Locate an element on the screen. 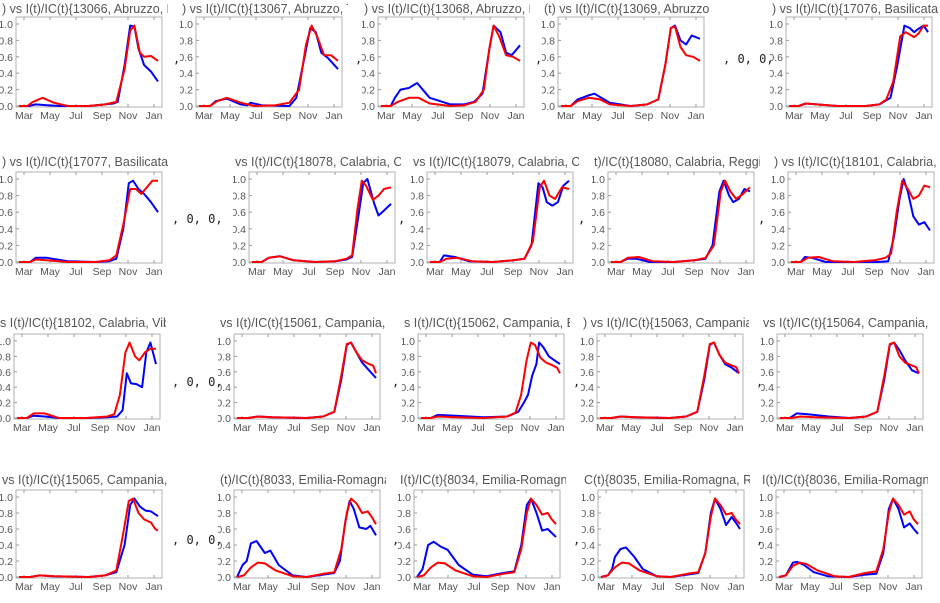  zeros-separator: , 0, 0, is located at coordinates (197, 540).